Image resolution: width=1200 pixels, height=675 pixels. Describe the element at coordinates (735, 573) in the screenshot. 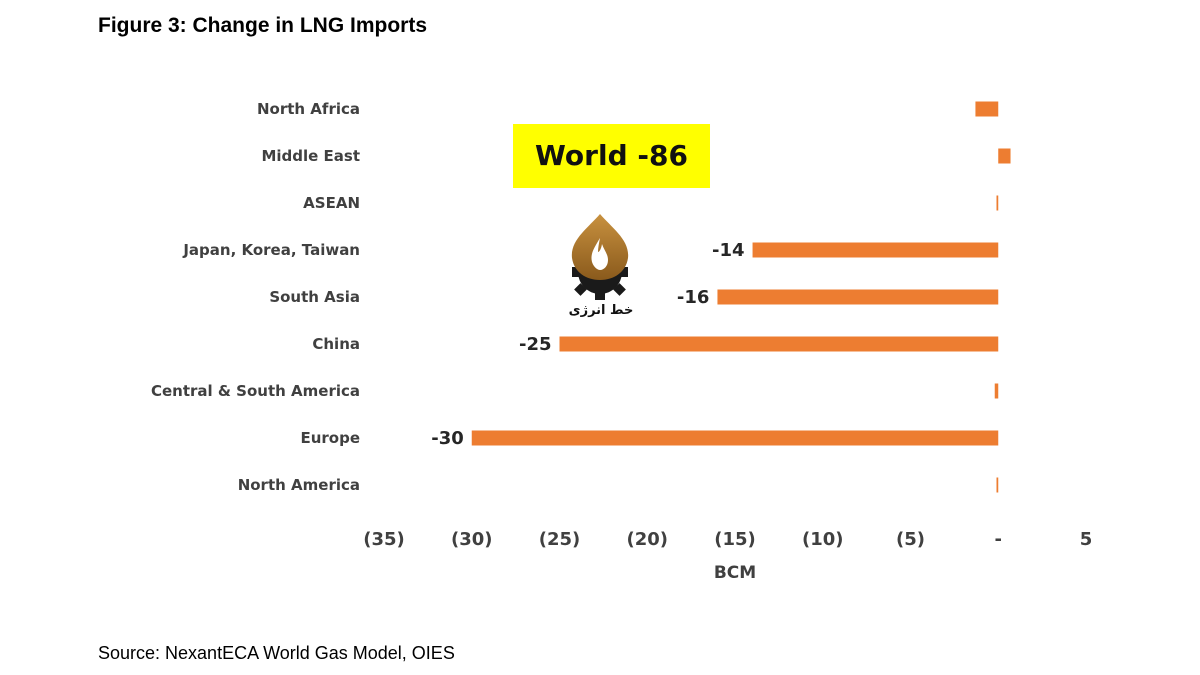

I see `x-axis-title: BCM` at that location.